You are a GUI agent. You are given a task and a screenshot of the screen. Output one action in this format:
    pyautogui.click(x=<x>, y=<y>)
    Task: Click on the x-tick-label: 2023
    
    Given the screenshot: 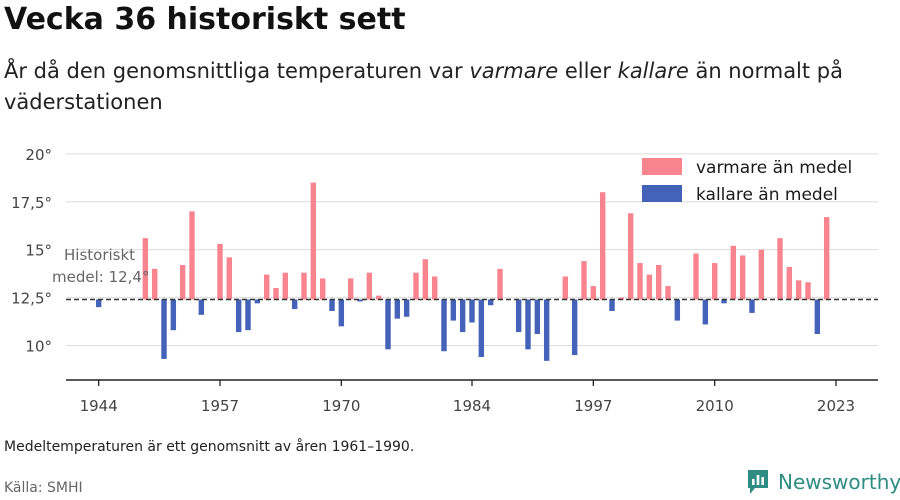 What is the action you would take?
    pyautogui.click(x=836, y=406)
    